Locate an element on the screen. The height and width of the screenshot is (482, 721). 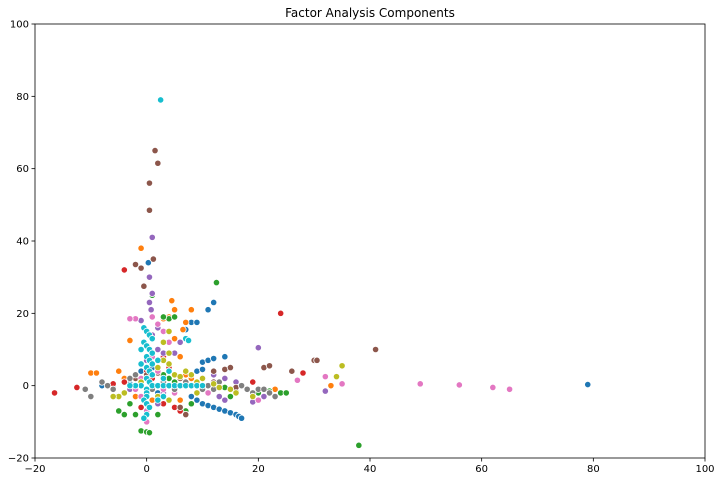
y-tick-label: 80 is located at coordinates (22, 97).